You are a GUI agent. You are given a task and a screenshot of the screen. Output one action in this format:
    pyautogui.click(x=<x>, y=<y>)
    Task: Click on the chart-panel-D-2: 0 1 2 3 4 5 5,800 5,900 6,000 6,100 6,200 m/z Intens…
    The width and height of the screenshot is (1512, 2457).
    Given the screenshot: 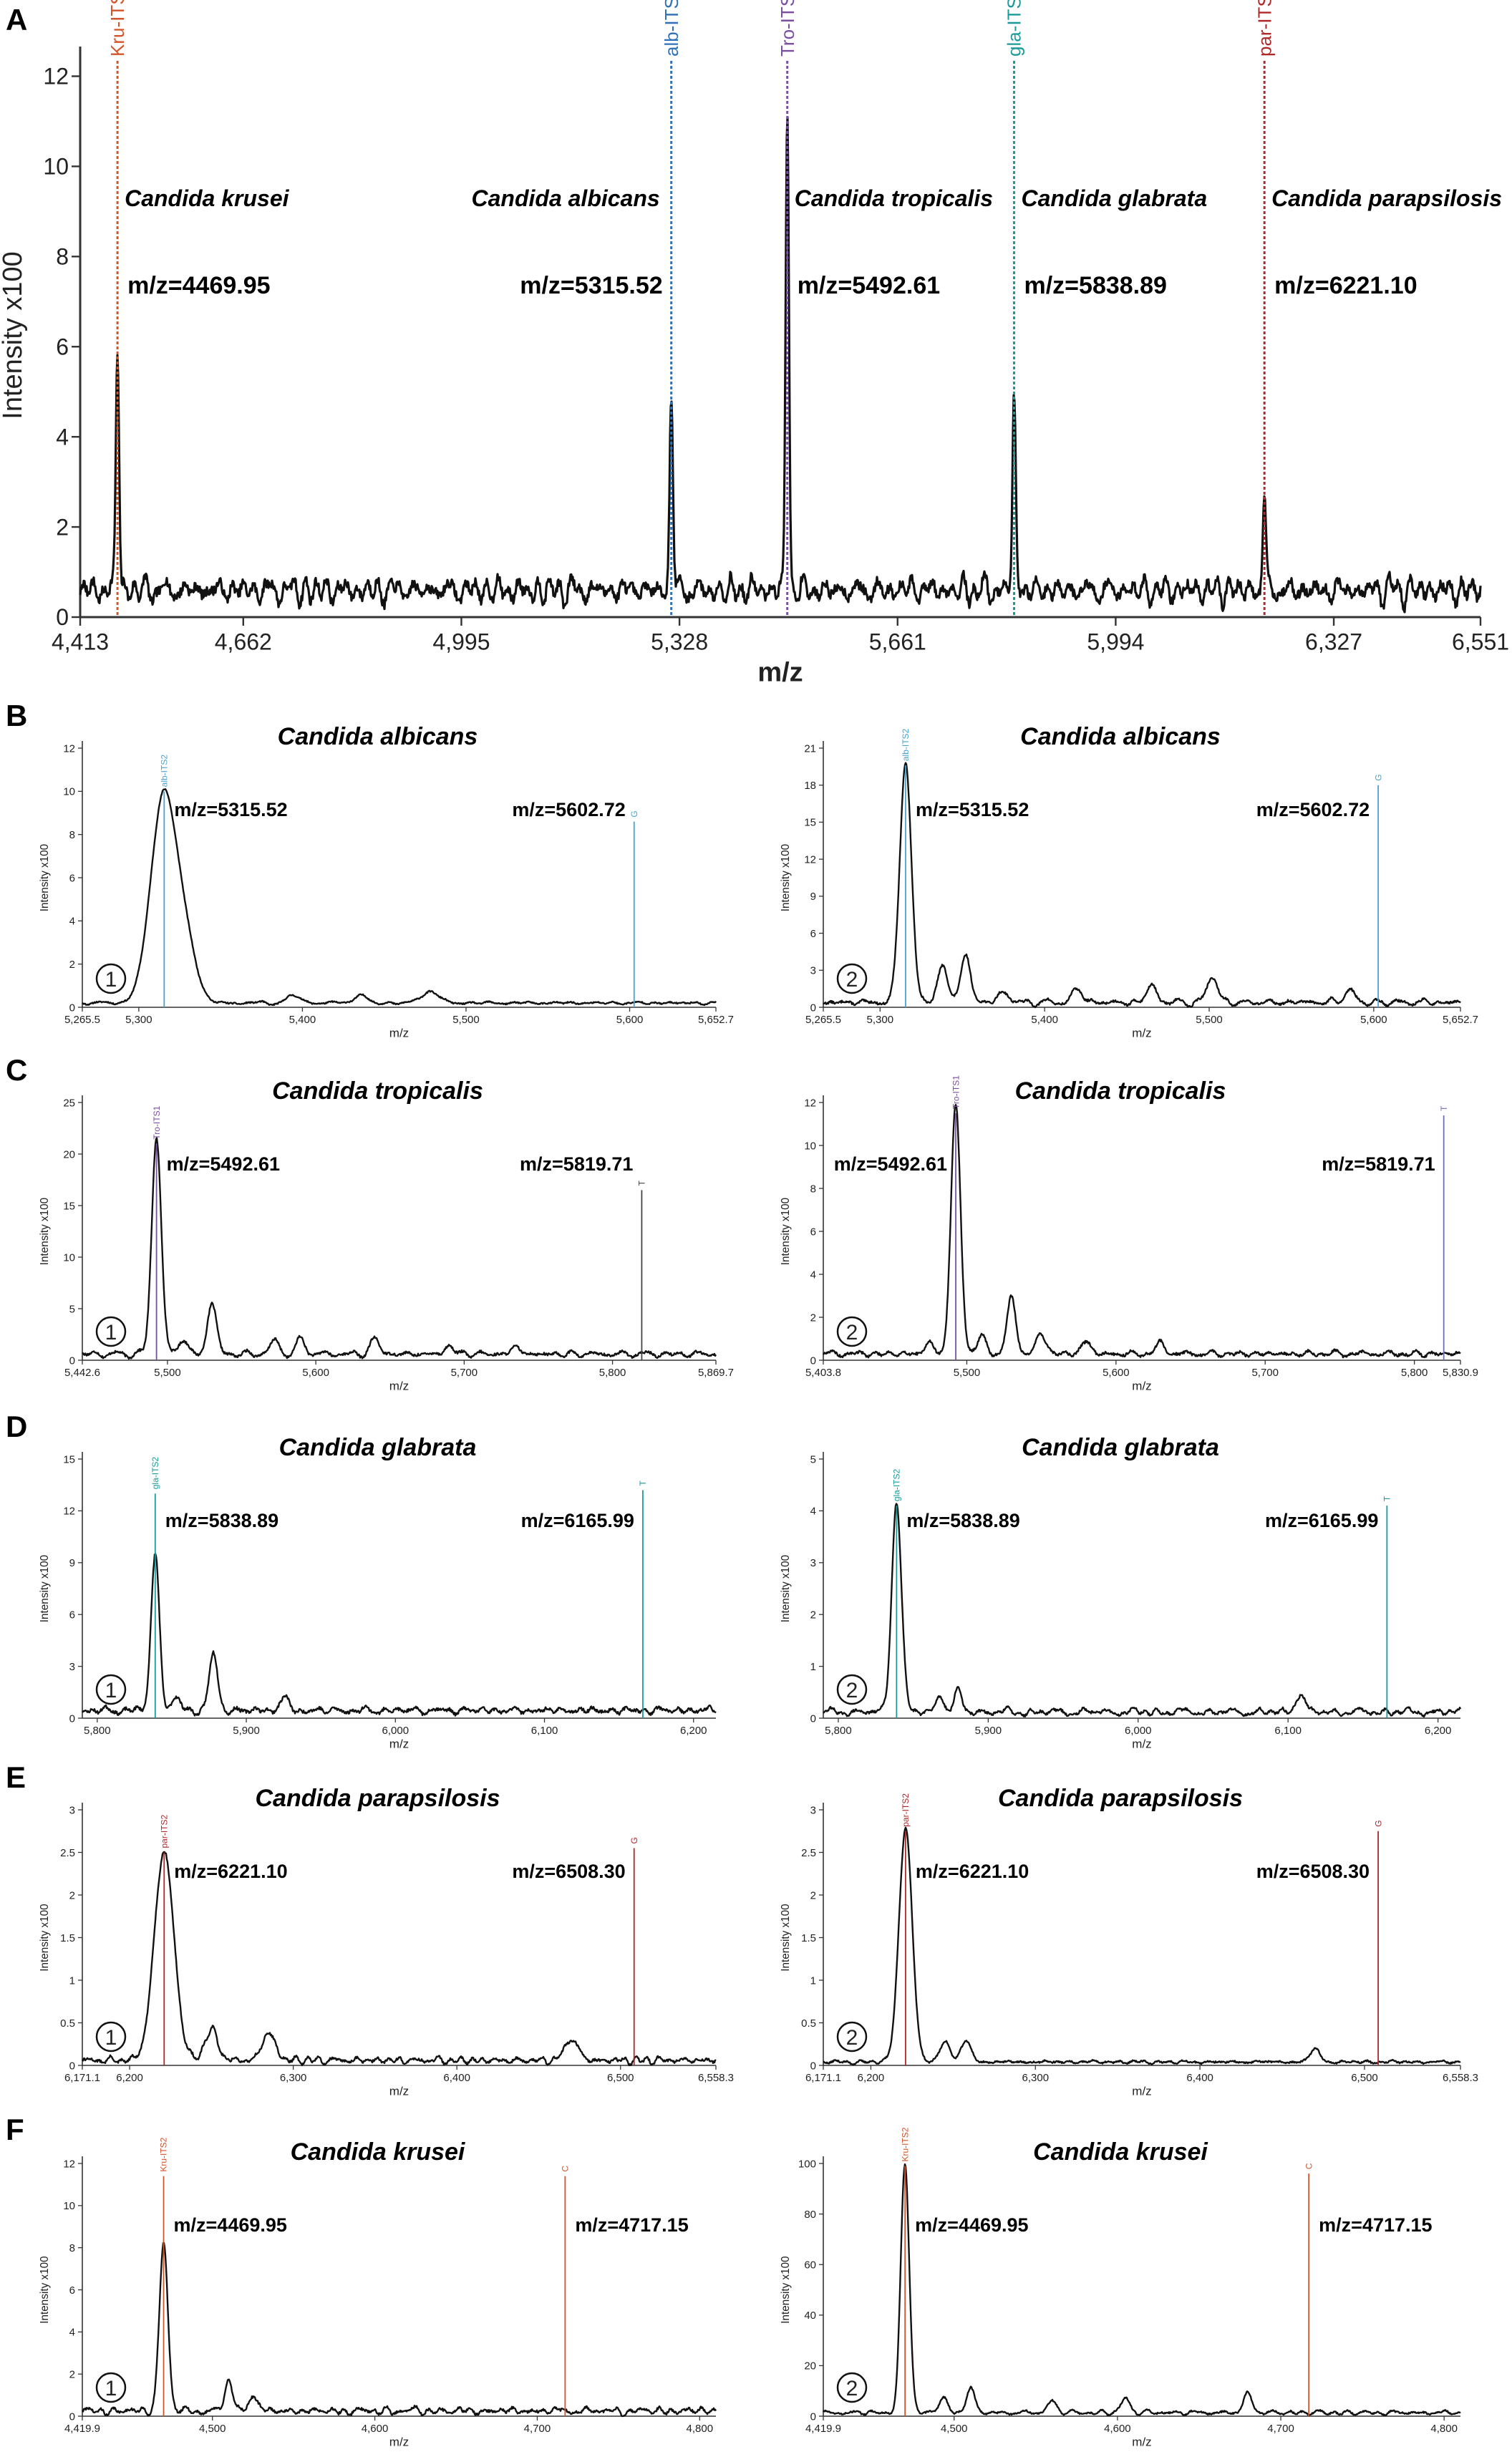 What is the action you would take?
    pyautogui.click(x=1121, y=1592)
    